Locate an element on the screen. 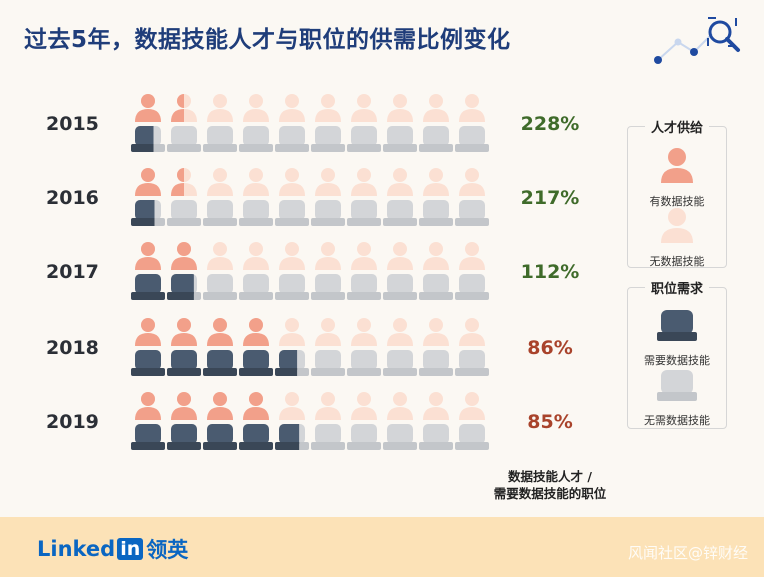  brand-in: in is located at coordinates (130, 549).